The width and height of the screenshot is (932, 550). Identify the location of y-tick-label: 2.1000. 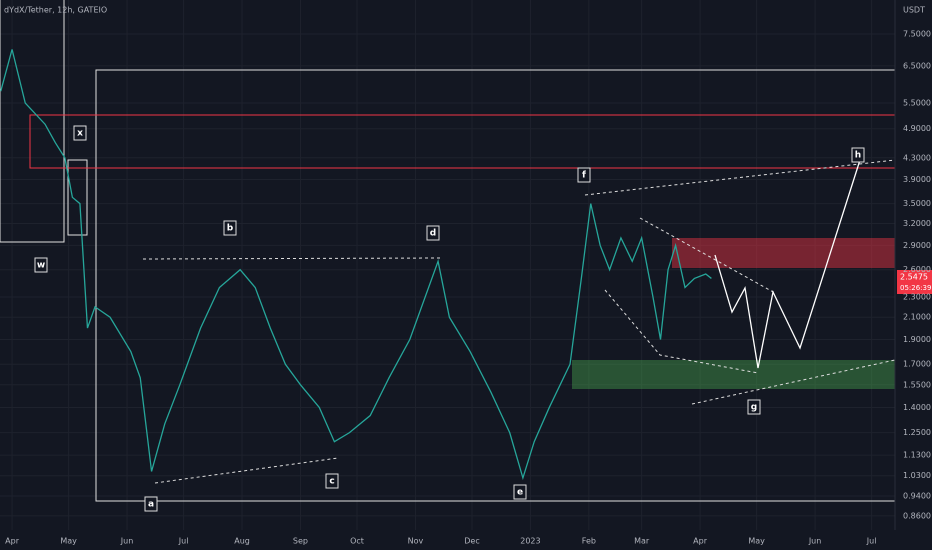
(917, 317).